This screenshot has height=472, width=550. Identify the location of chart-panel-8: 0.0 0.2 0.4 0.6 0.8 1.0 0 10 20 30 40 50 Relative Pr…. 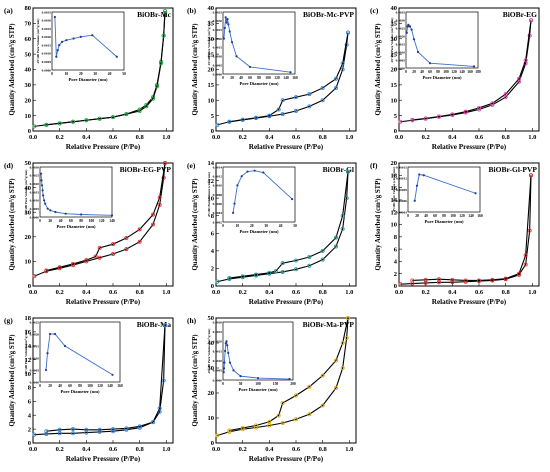
(272, 389).